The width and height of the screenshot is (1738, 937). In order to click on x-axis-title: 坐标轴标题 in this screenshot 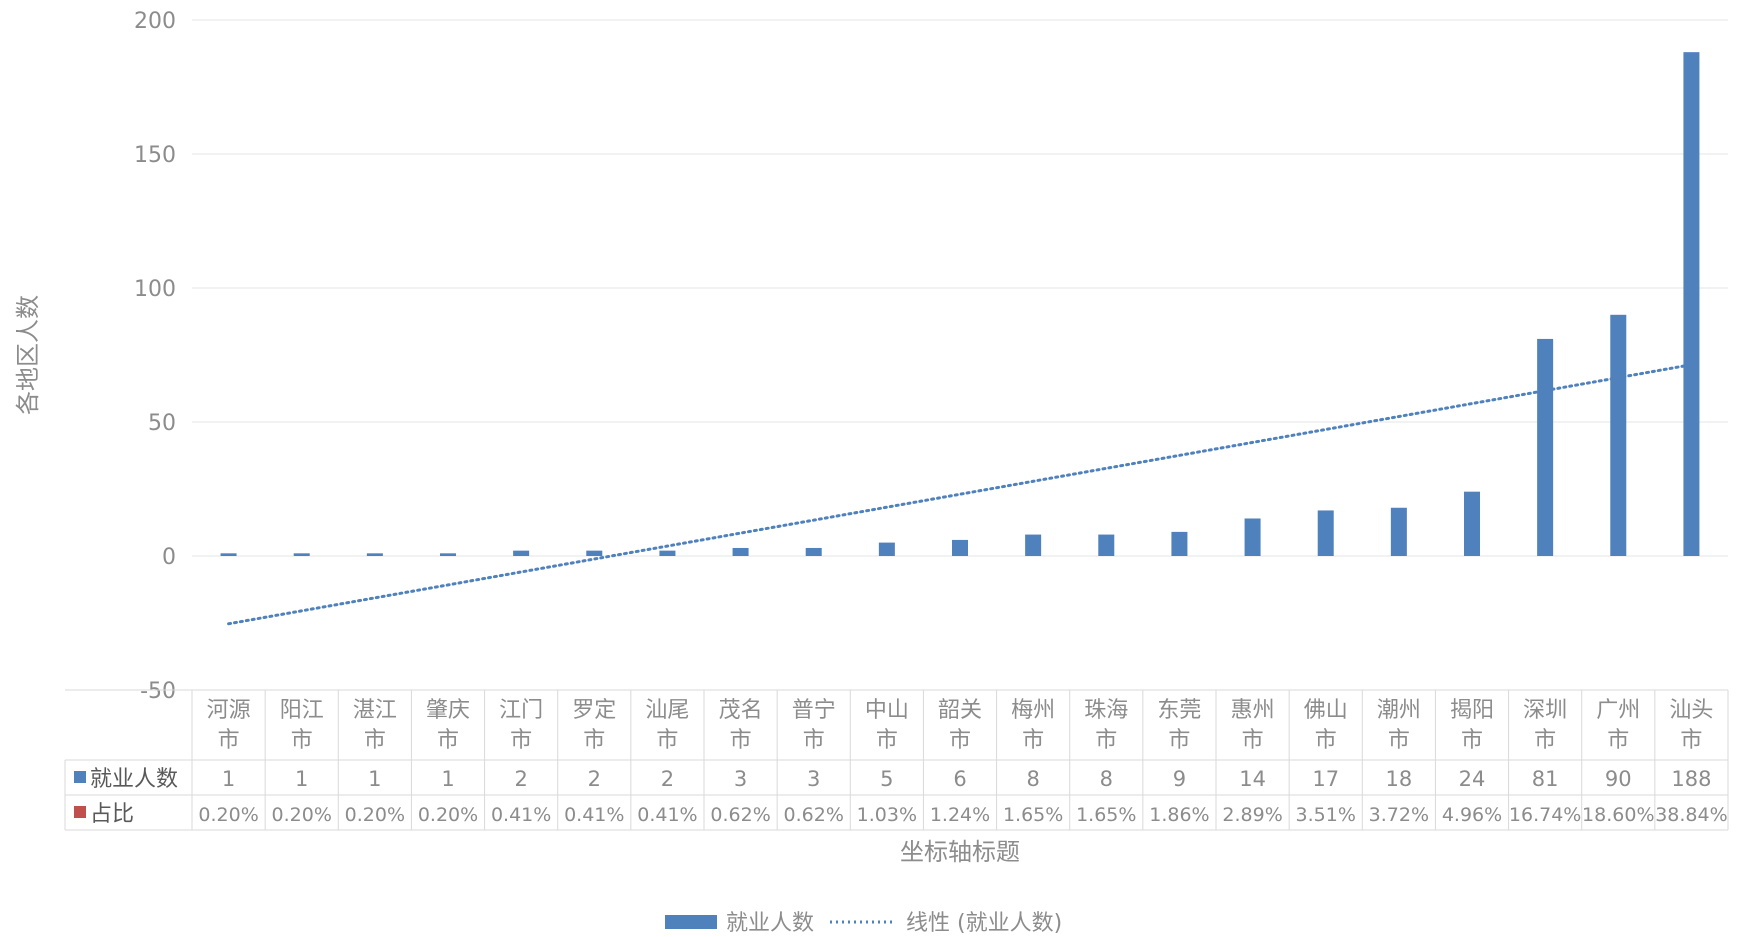, I will do `click(960, 852)`.